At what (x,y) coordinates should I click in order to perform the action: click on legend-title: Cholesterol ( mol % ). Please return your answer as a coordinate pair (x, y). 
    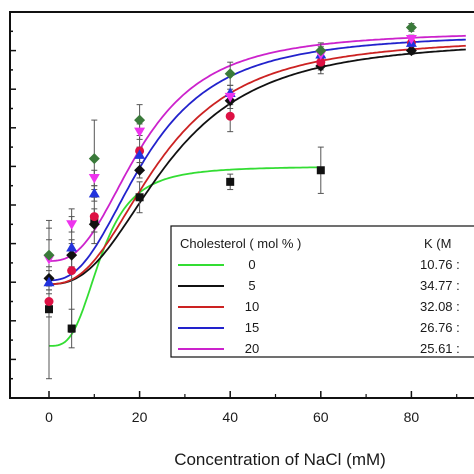
    Looking at the image, I should click on (240, 243).